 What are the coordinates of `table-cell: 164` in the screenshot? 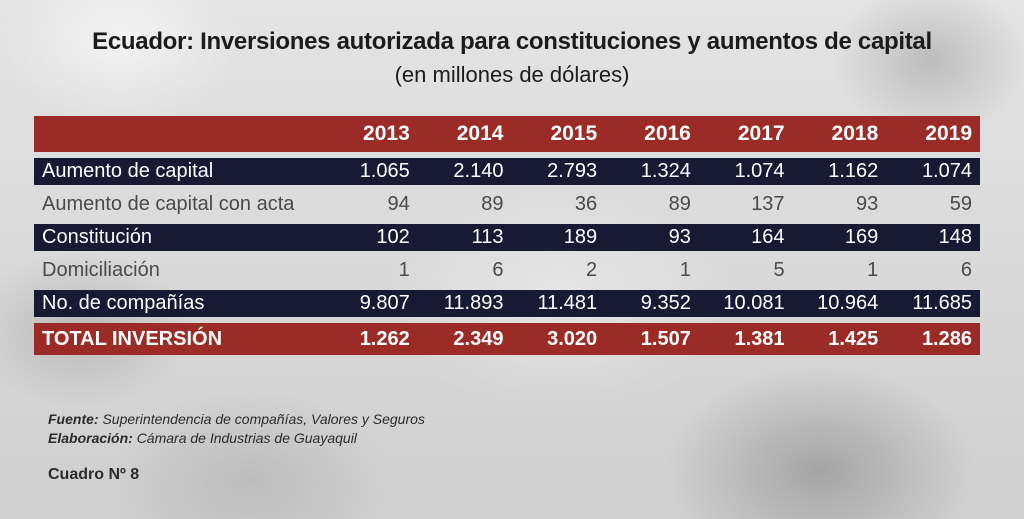 It's located at (745, 237).